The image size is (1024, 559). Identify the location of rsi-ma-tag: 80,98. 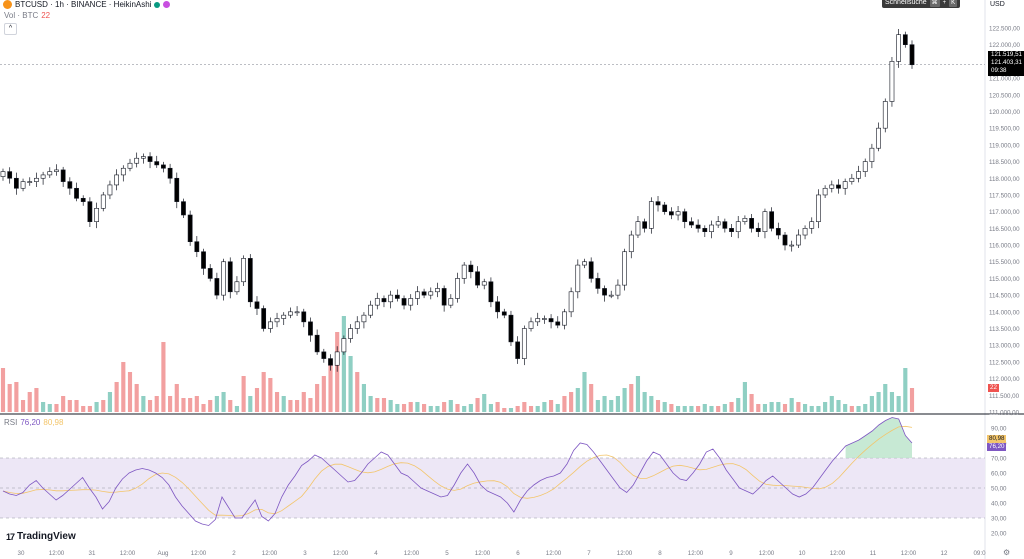
(997, 439).